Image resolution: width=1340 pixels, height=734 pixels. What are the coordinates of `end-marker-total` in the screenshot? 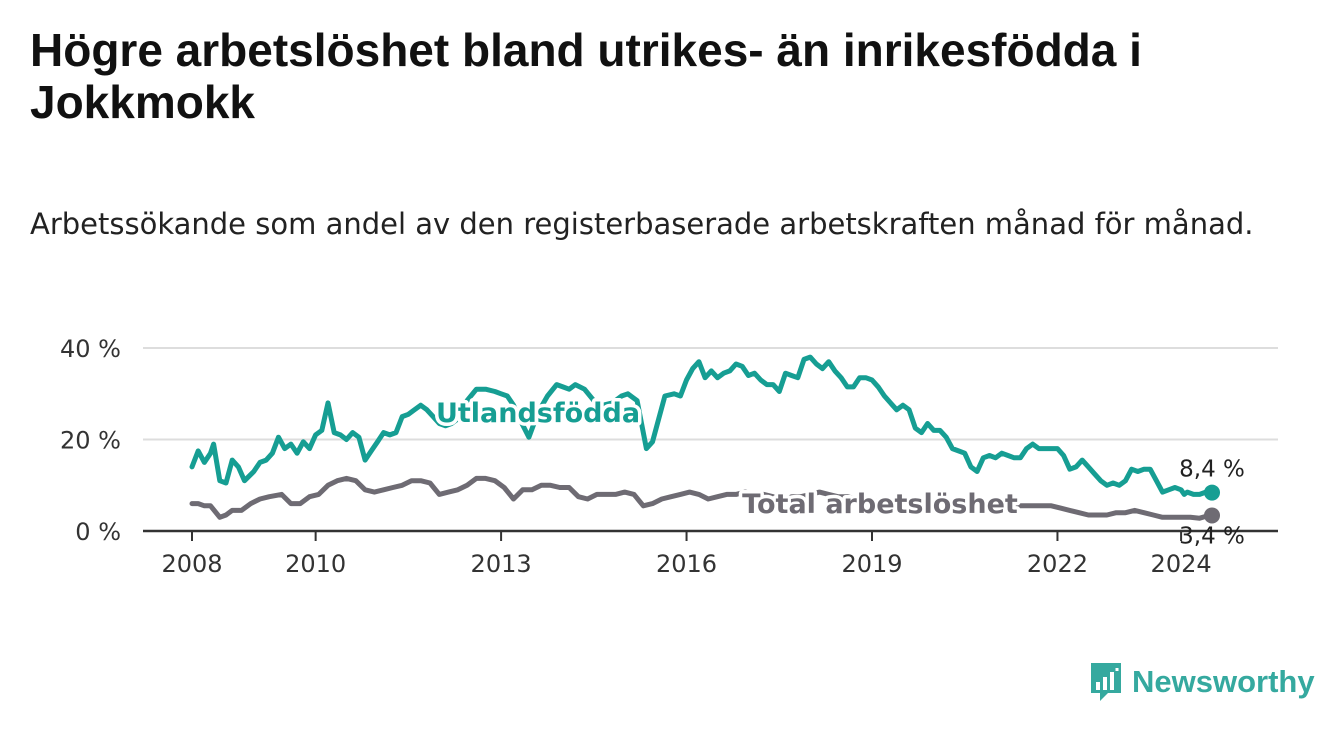 It's located at (1212, 515).